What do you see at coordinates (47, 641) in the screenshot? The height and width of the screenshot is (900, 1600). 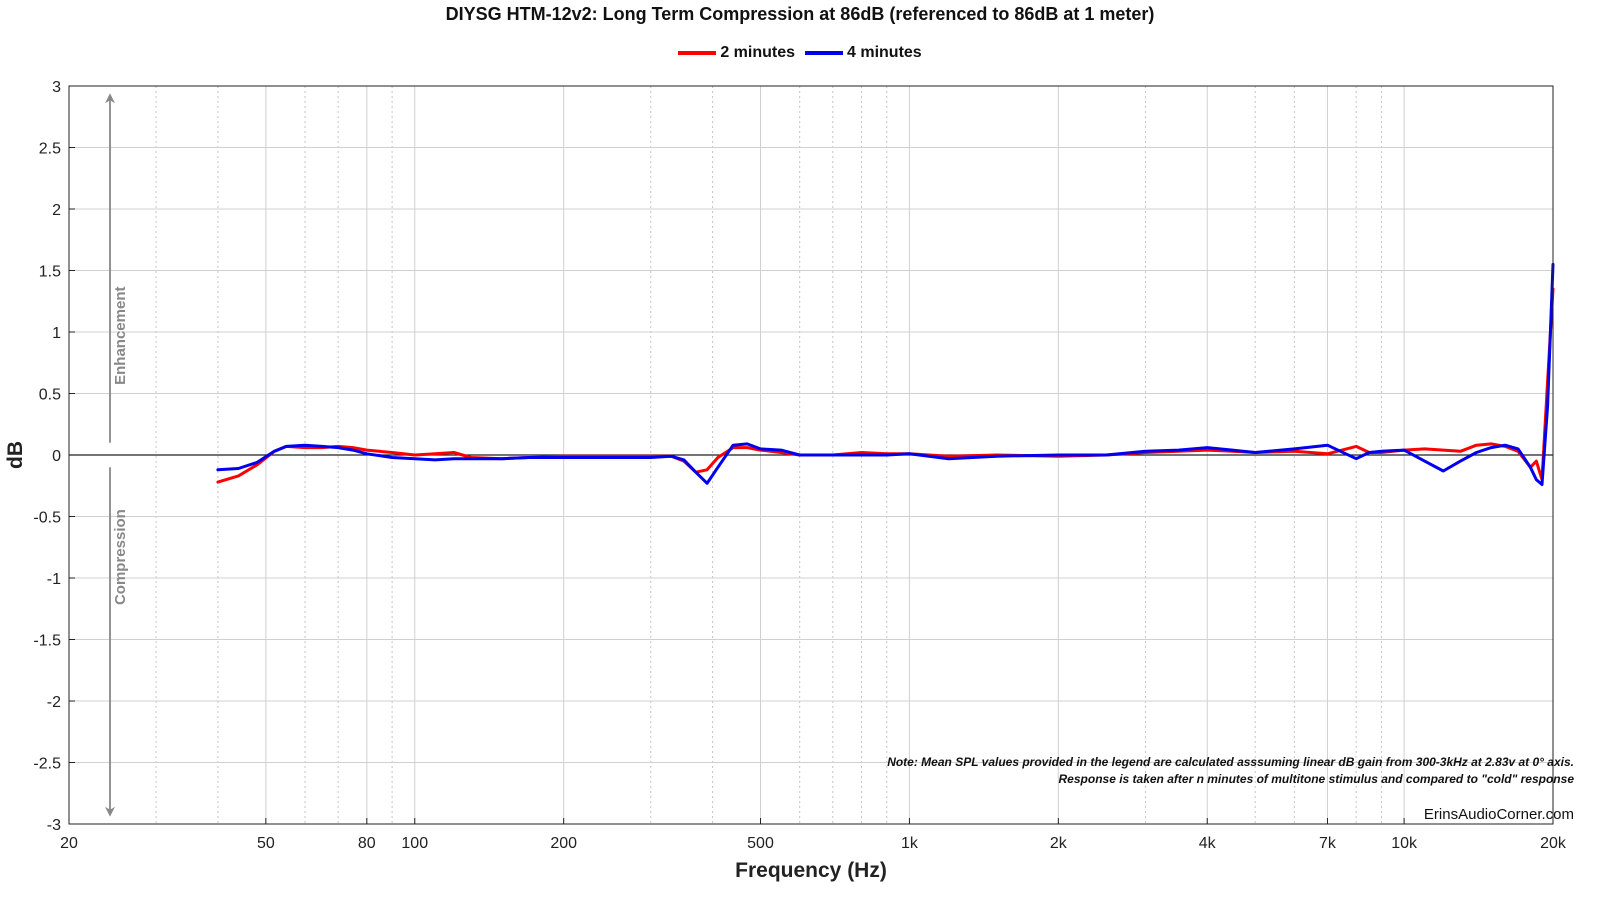 I see `y-tick-label: -1.5` at bounding box center [47, 641].